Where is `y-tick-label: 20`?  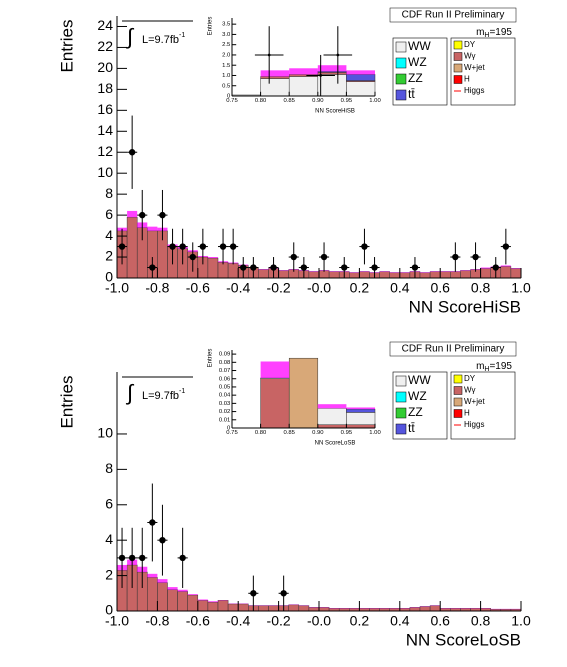
y-tick-label: 20 is located at coordinates (105, 67).